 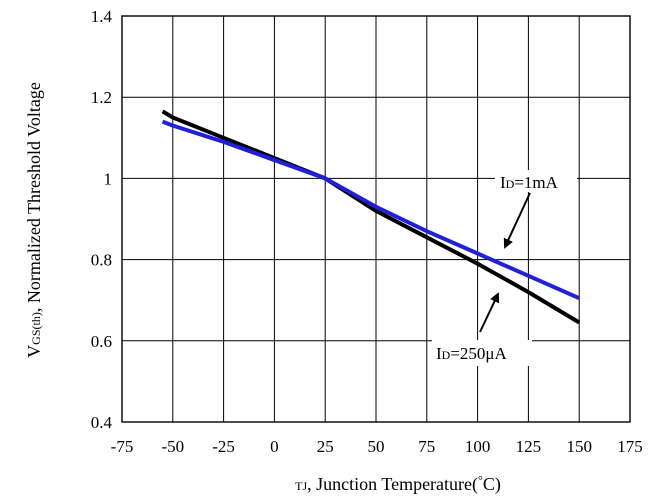 What do you see at coordinates (536, 209) in the screenshot?
I see `annotation-id-1ma: ID=1mA` at bounding box center [536, 209].